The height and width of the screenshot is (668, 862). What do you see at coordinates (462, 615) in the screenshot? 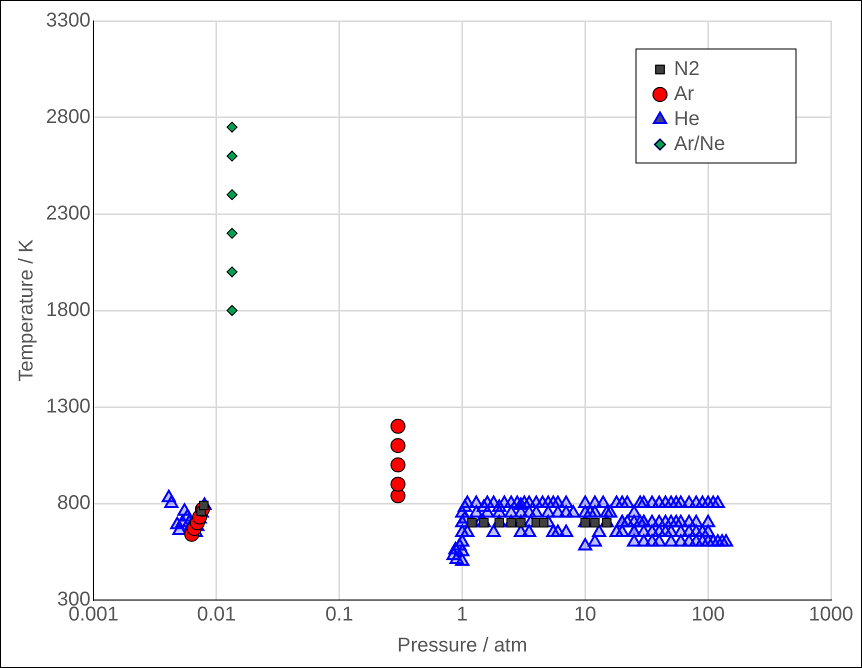
I see `x-tick-label: 1` at bounding box center [462, 615].